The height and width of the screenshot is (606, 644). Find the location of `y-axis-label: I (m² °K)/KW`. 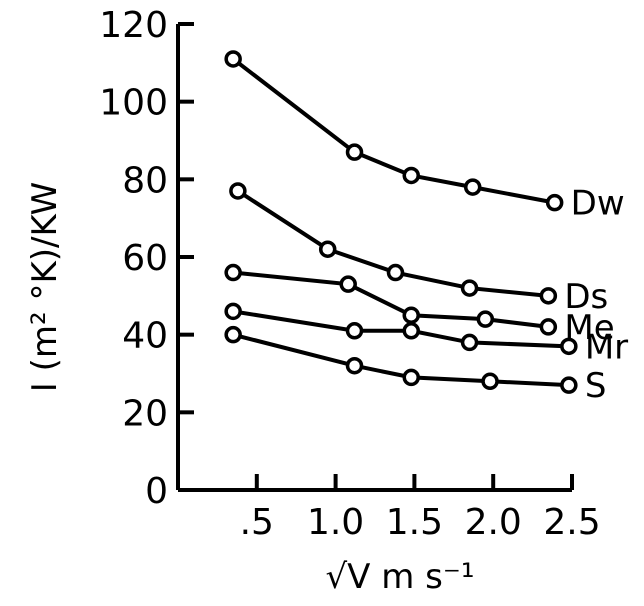

y-axis-label: I (m² °K)/KW is located at coordinates (45, 287).